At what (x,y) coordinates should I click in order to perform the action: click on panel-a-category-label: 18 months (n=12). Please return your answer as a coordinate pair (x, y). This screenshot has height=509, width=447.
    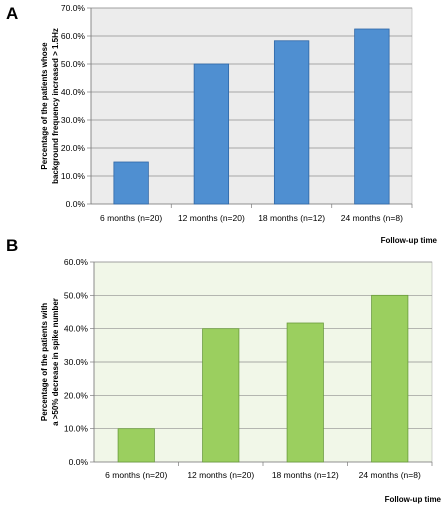
    Looking at the image, I should click on (291, 218).